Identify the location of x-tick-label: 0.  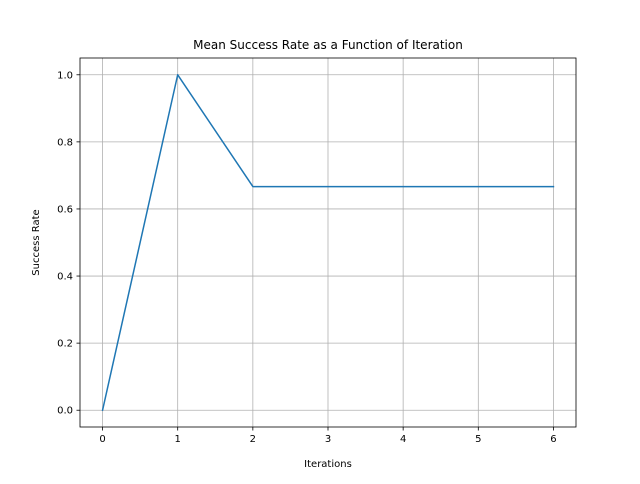
(102, 439).